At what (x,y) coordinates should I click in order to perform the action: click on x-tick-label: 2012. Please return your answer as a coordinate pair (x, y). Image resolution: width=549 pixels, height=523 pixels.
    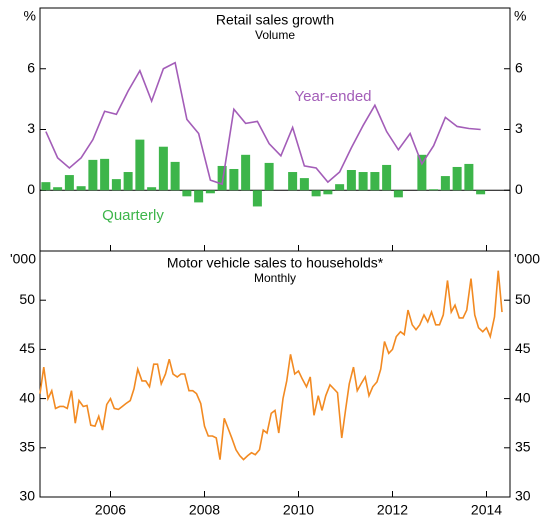
    Looking at the image, I should click on (392, 510).